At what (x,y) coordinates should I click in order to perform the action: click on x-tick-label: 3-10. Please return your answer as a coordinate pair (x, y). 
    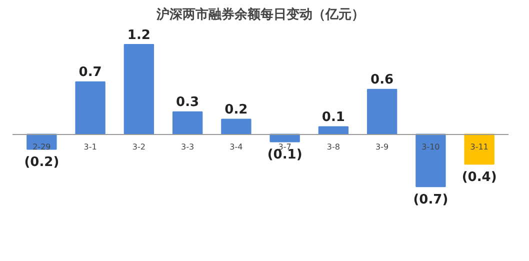
    Looking at the image, I should click on (431, 147).